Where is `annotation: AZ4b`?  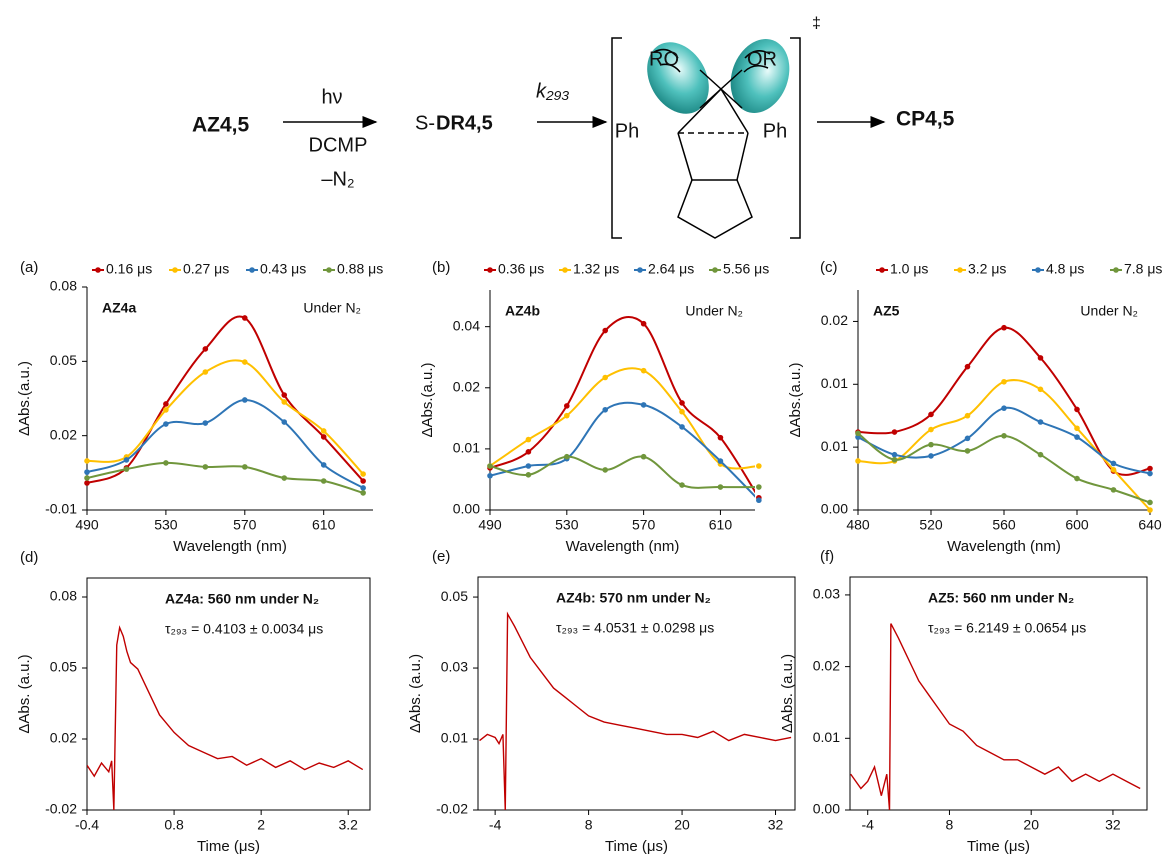
annotation: AZ4b is located at coordinates (522, 311).